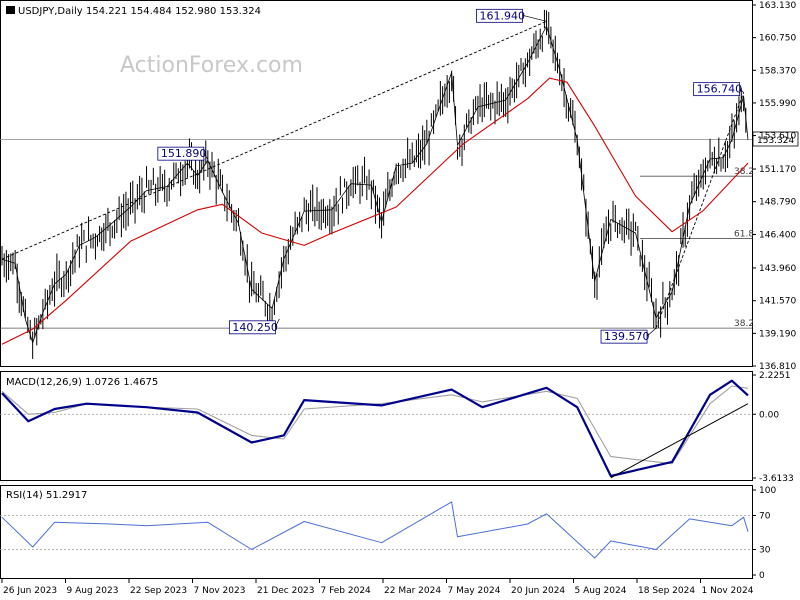 Image resolution: width=800 pixels, height=600 pixels. Describe the element at coordinates (255, 327) in the screenshot. I see `price-label-text: 140.250` at that location.